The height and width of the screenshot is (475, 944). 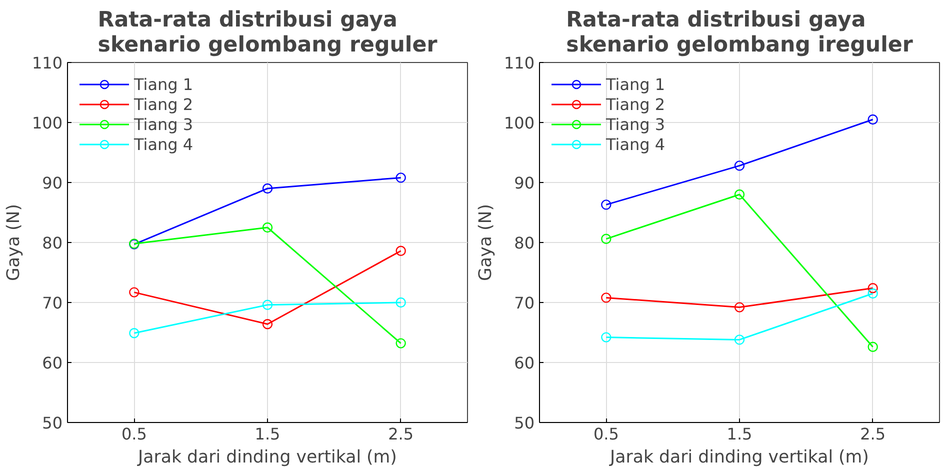 What do you see at coordinates (740, 33) in the screenshot?
I see `chart-title: Rata-rata distribusi gaya skenario gelombang ireguler` at bounding box center [740, 33].